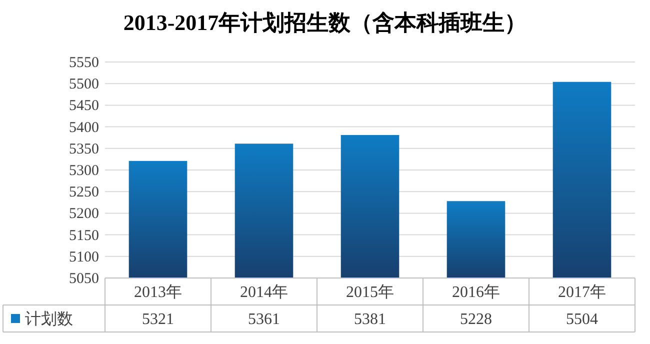 The width and height of the screenshot is (650, 344). What do you see at coordinates (582, 319) in the screenshot?
I see `data-label: 5504` at bounding box center [582, 319].